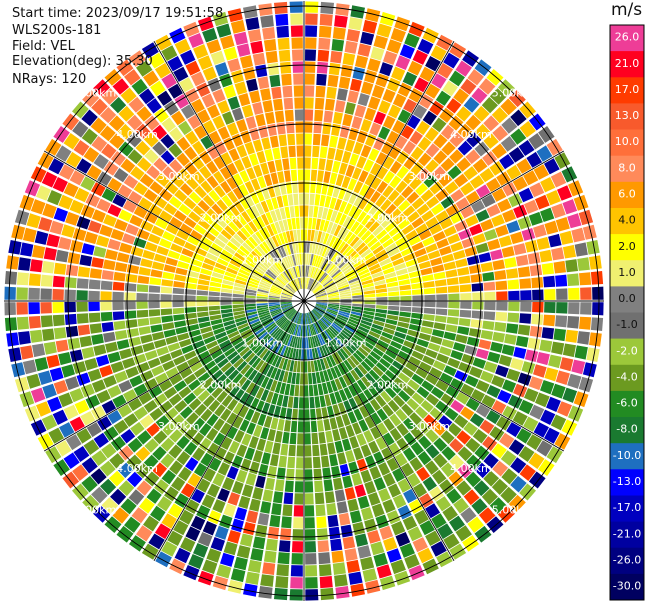  What do you see at coordinates (627, 586) in the screenshot?
I see `colorbar-tick-label: -30.0` at bounding box center [627, 586].